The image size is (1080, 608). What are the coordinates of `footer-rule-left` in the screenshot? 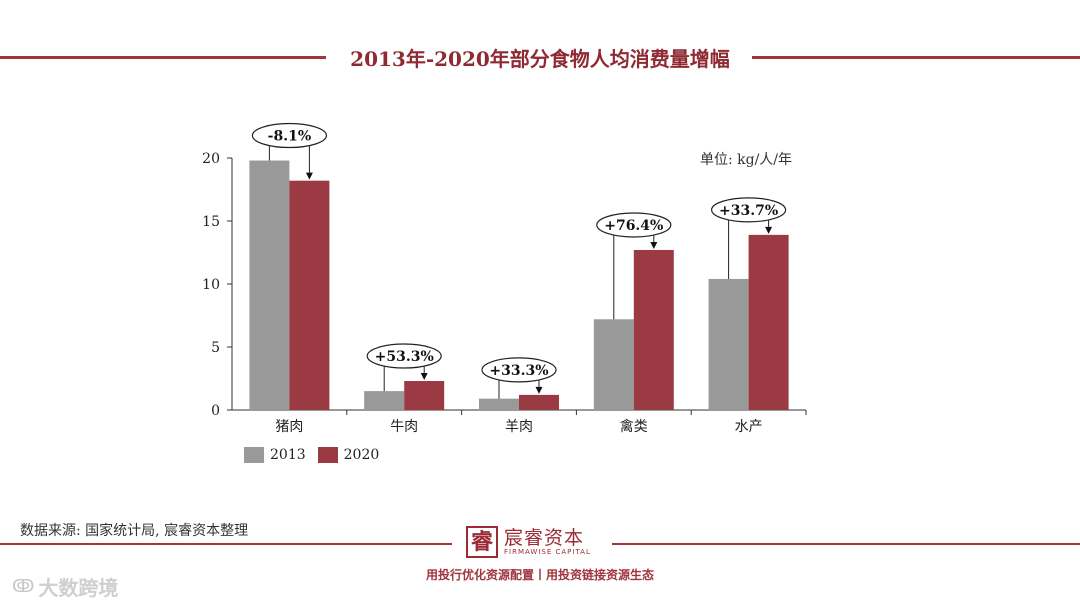 It's located at (226, 544).